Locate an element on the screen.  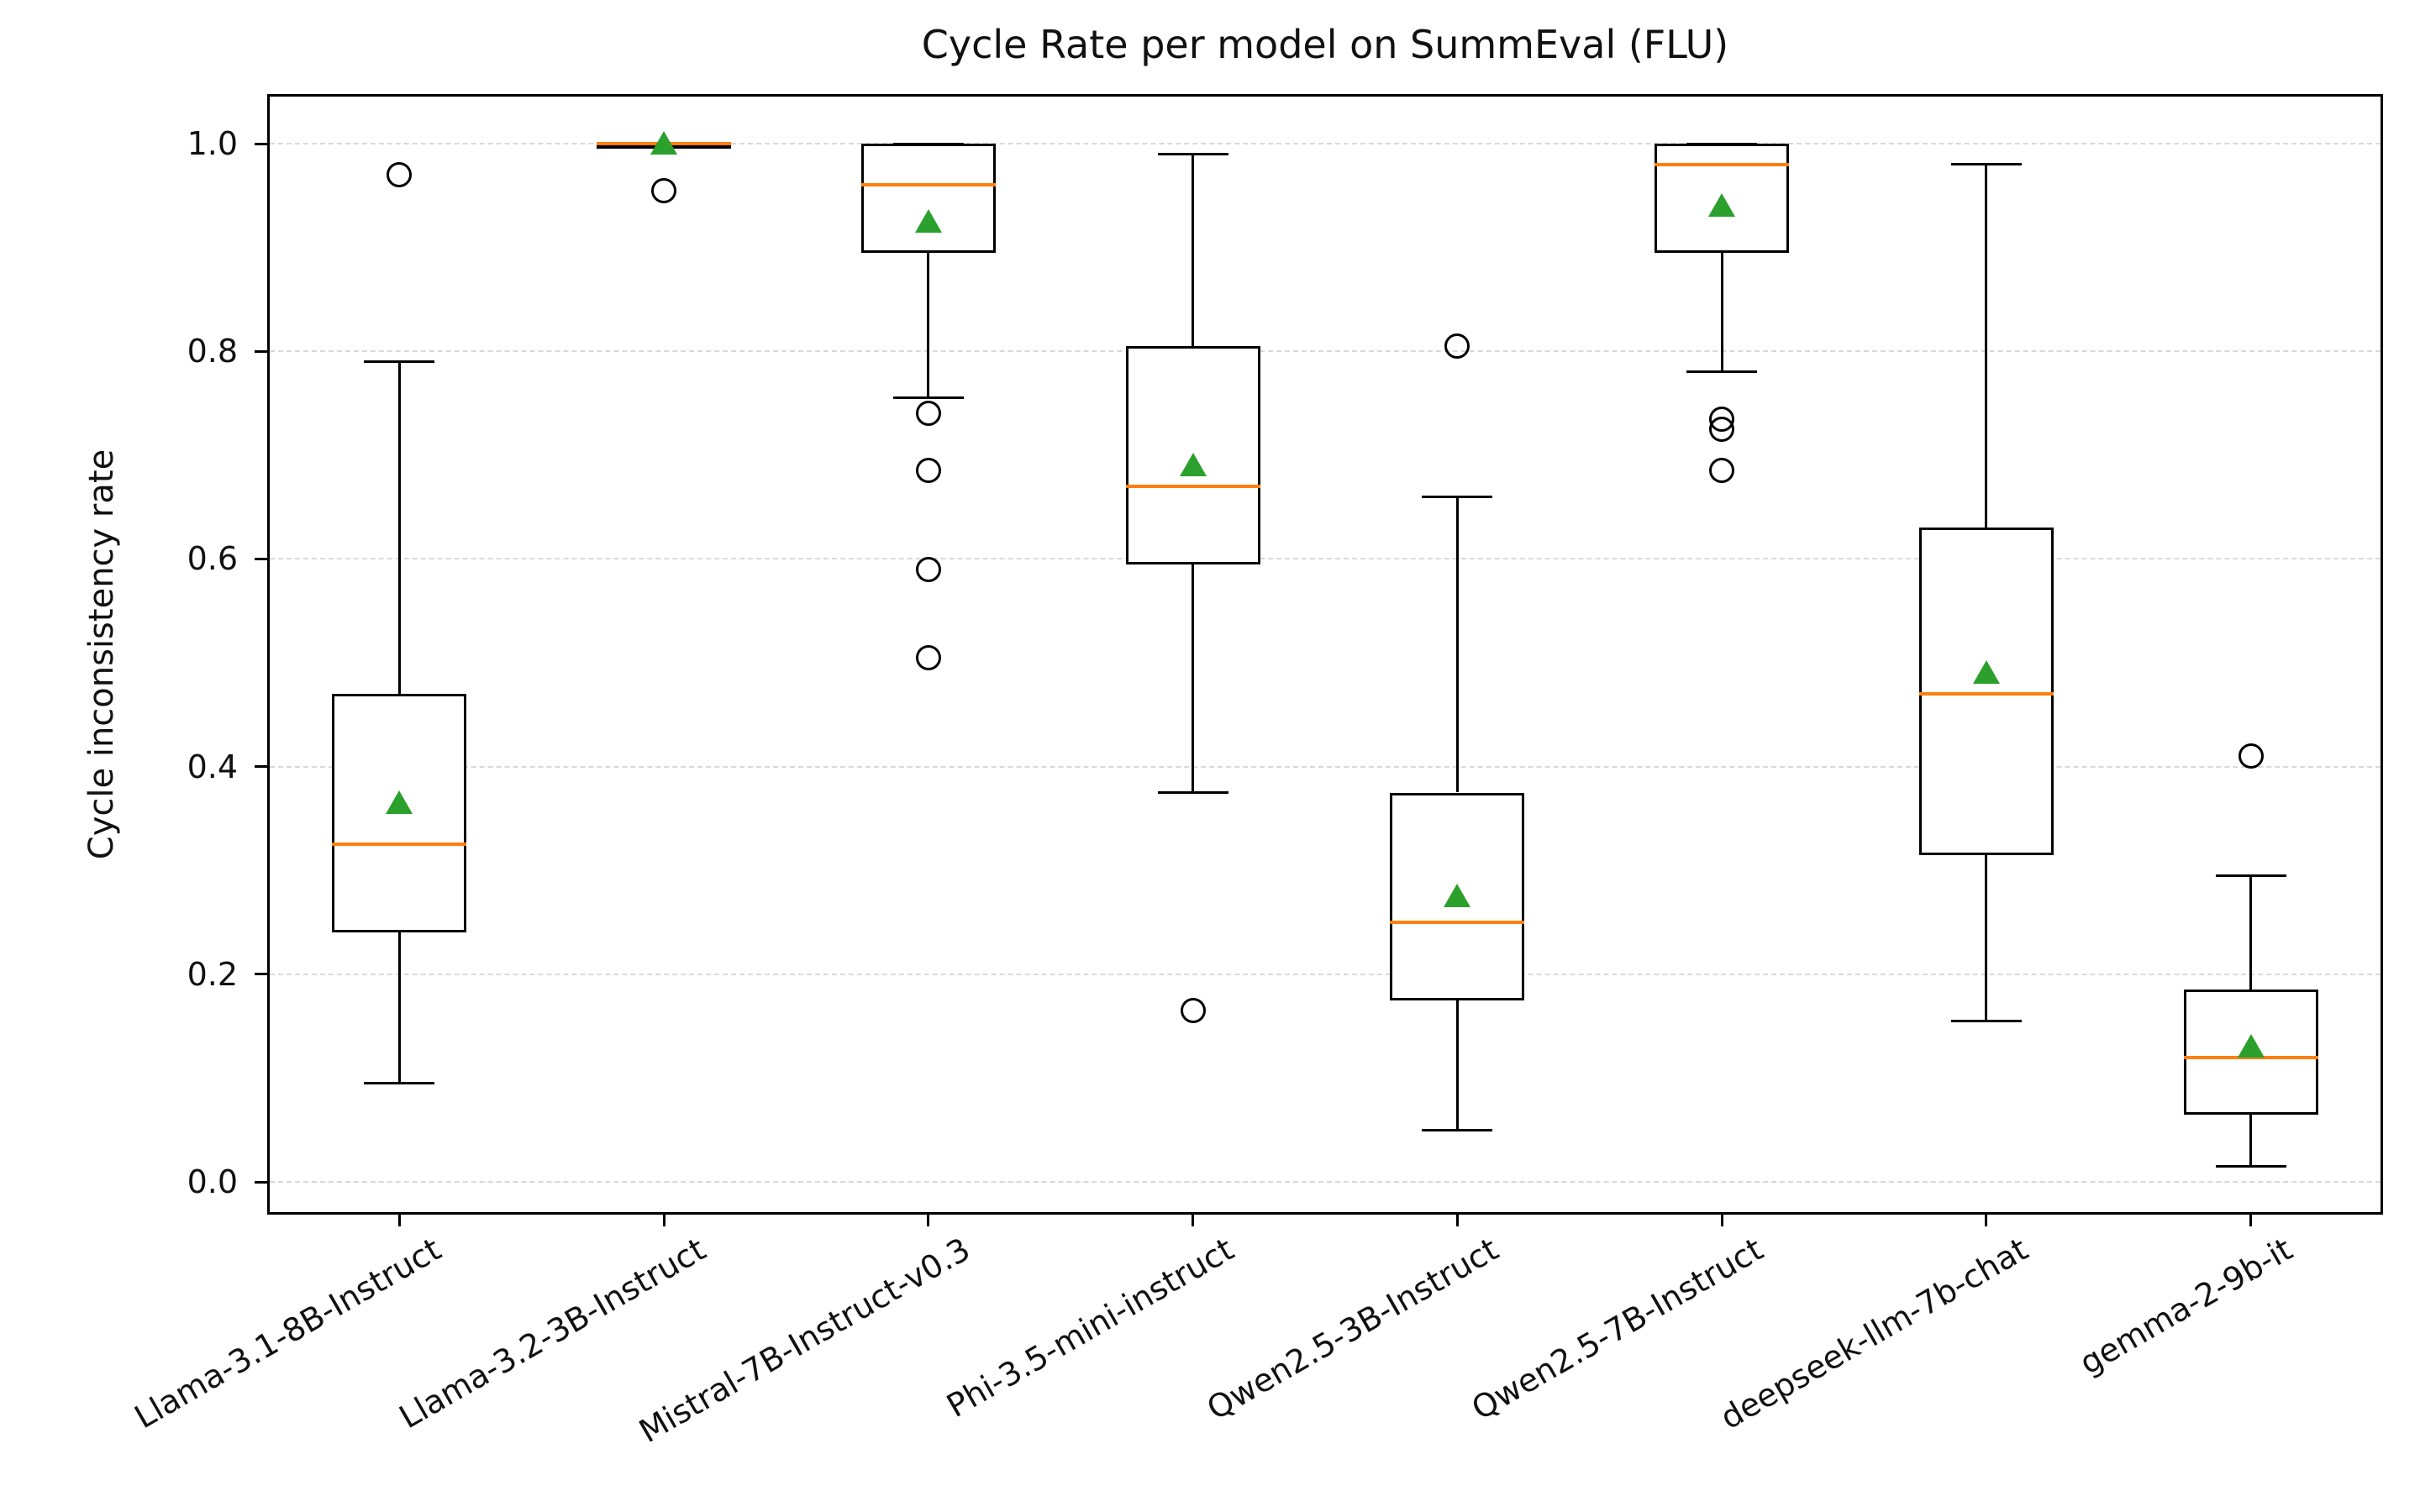
x-tick-label: gemma-2-9b-it is located at coordinates (2186, 1306).